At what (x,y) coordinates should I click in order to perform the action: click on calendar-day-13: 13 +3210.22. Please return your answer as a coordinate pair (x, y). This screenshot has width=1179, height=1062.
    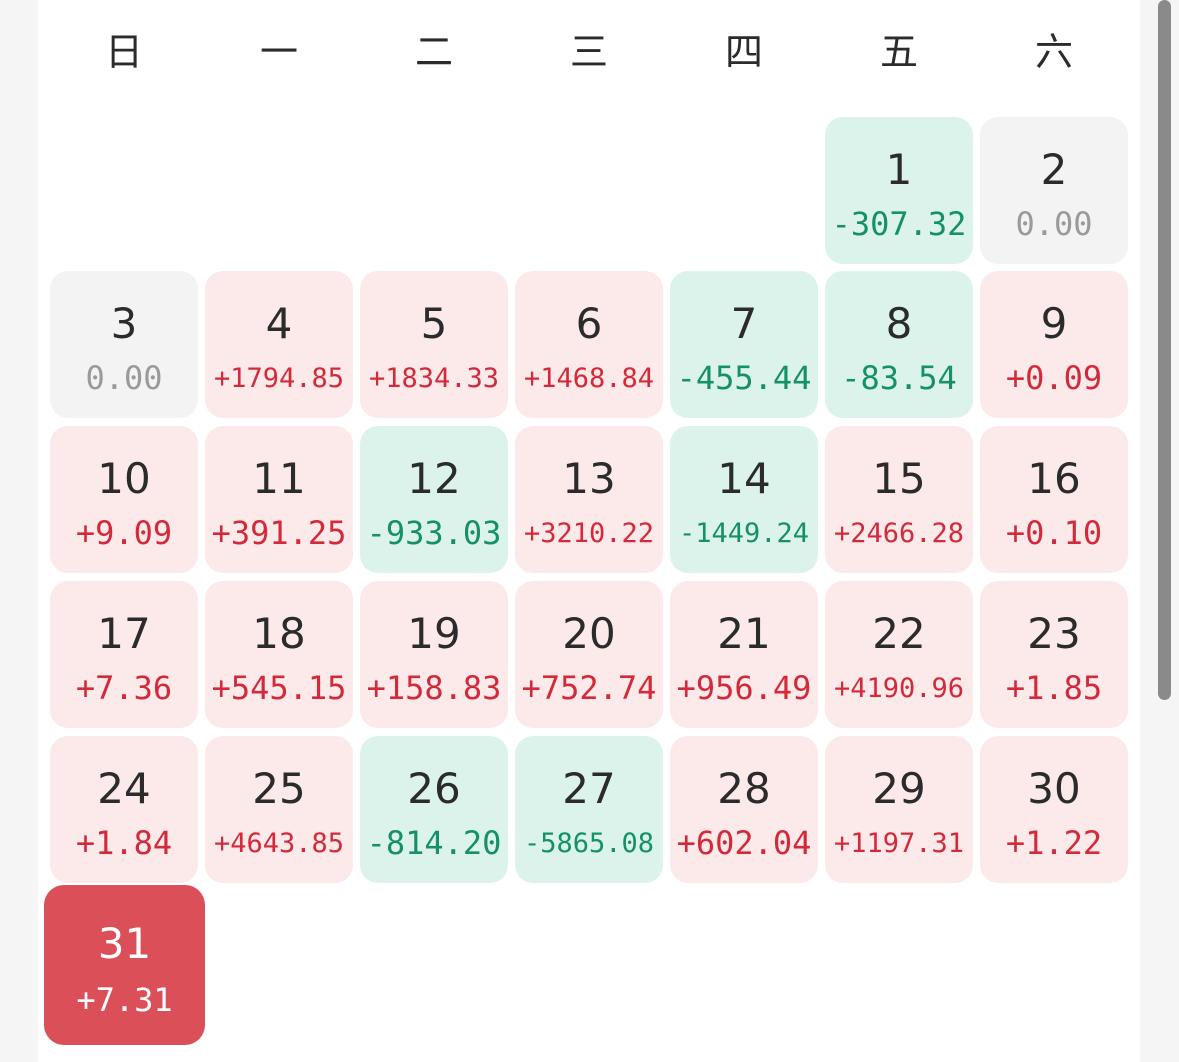
    Looking at the image, I should click on (589, 499).